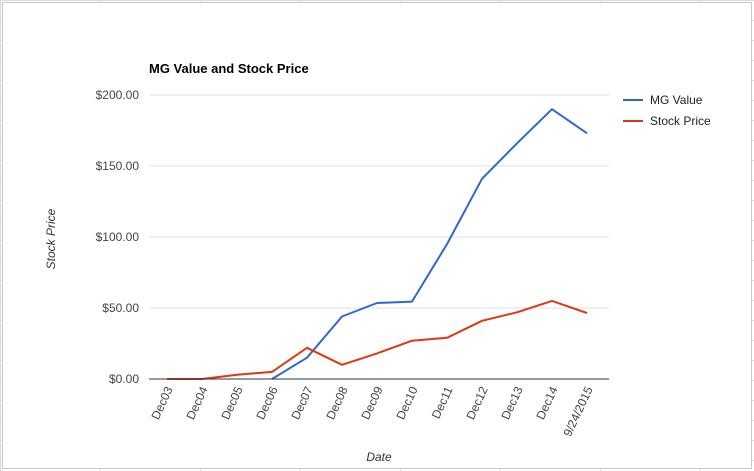  I want to click on x-tick-label: Dec14, so click(546, 403).